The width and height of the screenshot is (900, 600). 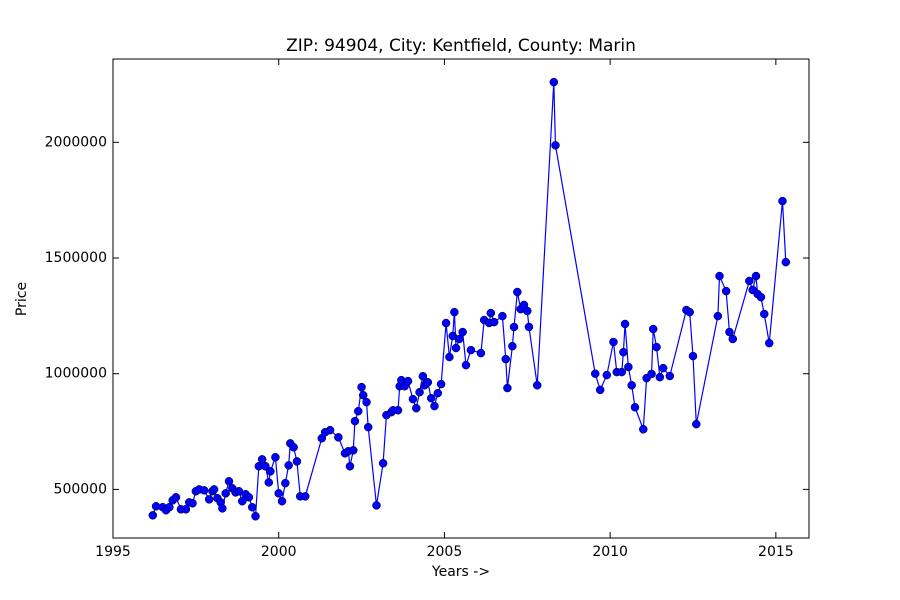 What do you see at coordinates (445, 552) in the screenshot?
I see `x-tick-label: 2005` at bounding box center [445, 552].